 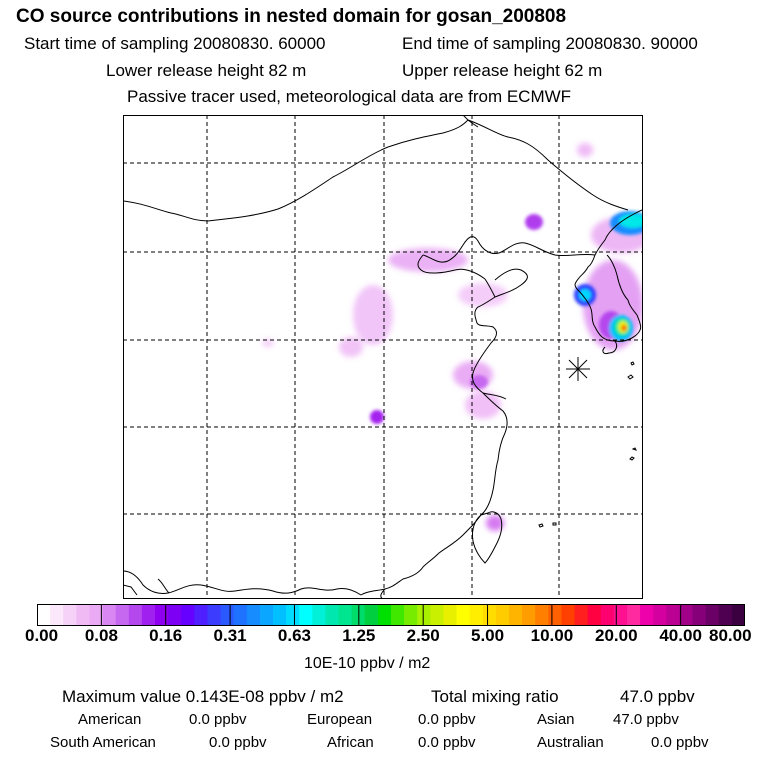 I want to click on region-name: American, so click(x=110, y=719).